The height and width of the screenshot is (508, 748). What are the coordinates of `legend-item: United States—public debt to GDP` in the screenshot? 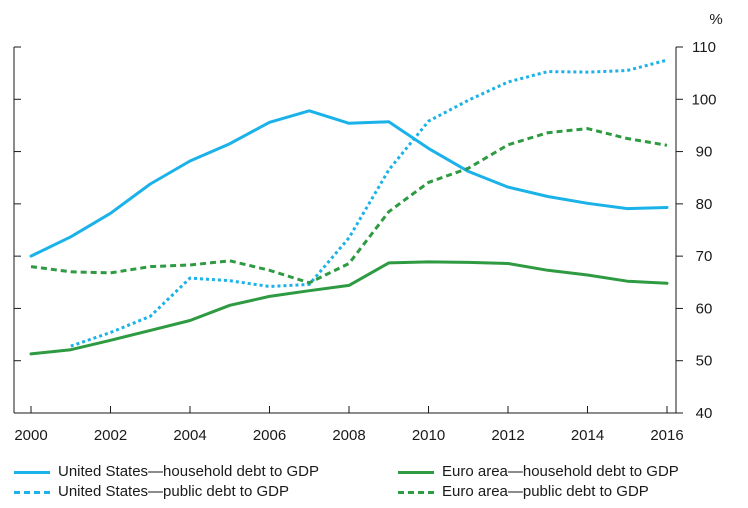 It's located at (151, 492).